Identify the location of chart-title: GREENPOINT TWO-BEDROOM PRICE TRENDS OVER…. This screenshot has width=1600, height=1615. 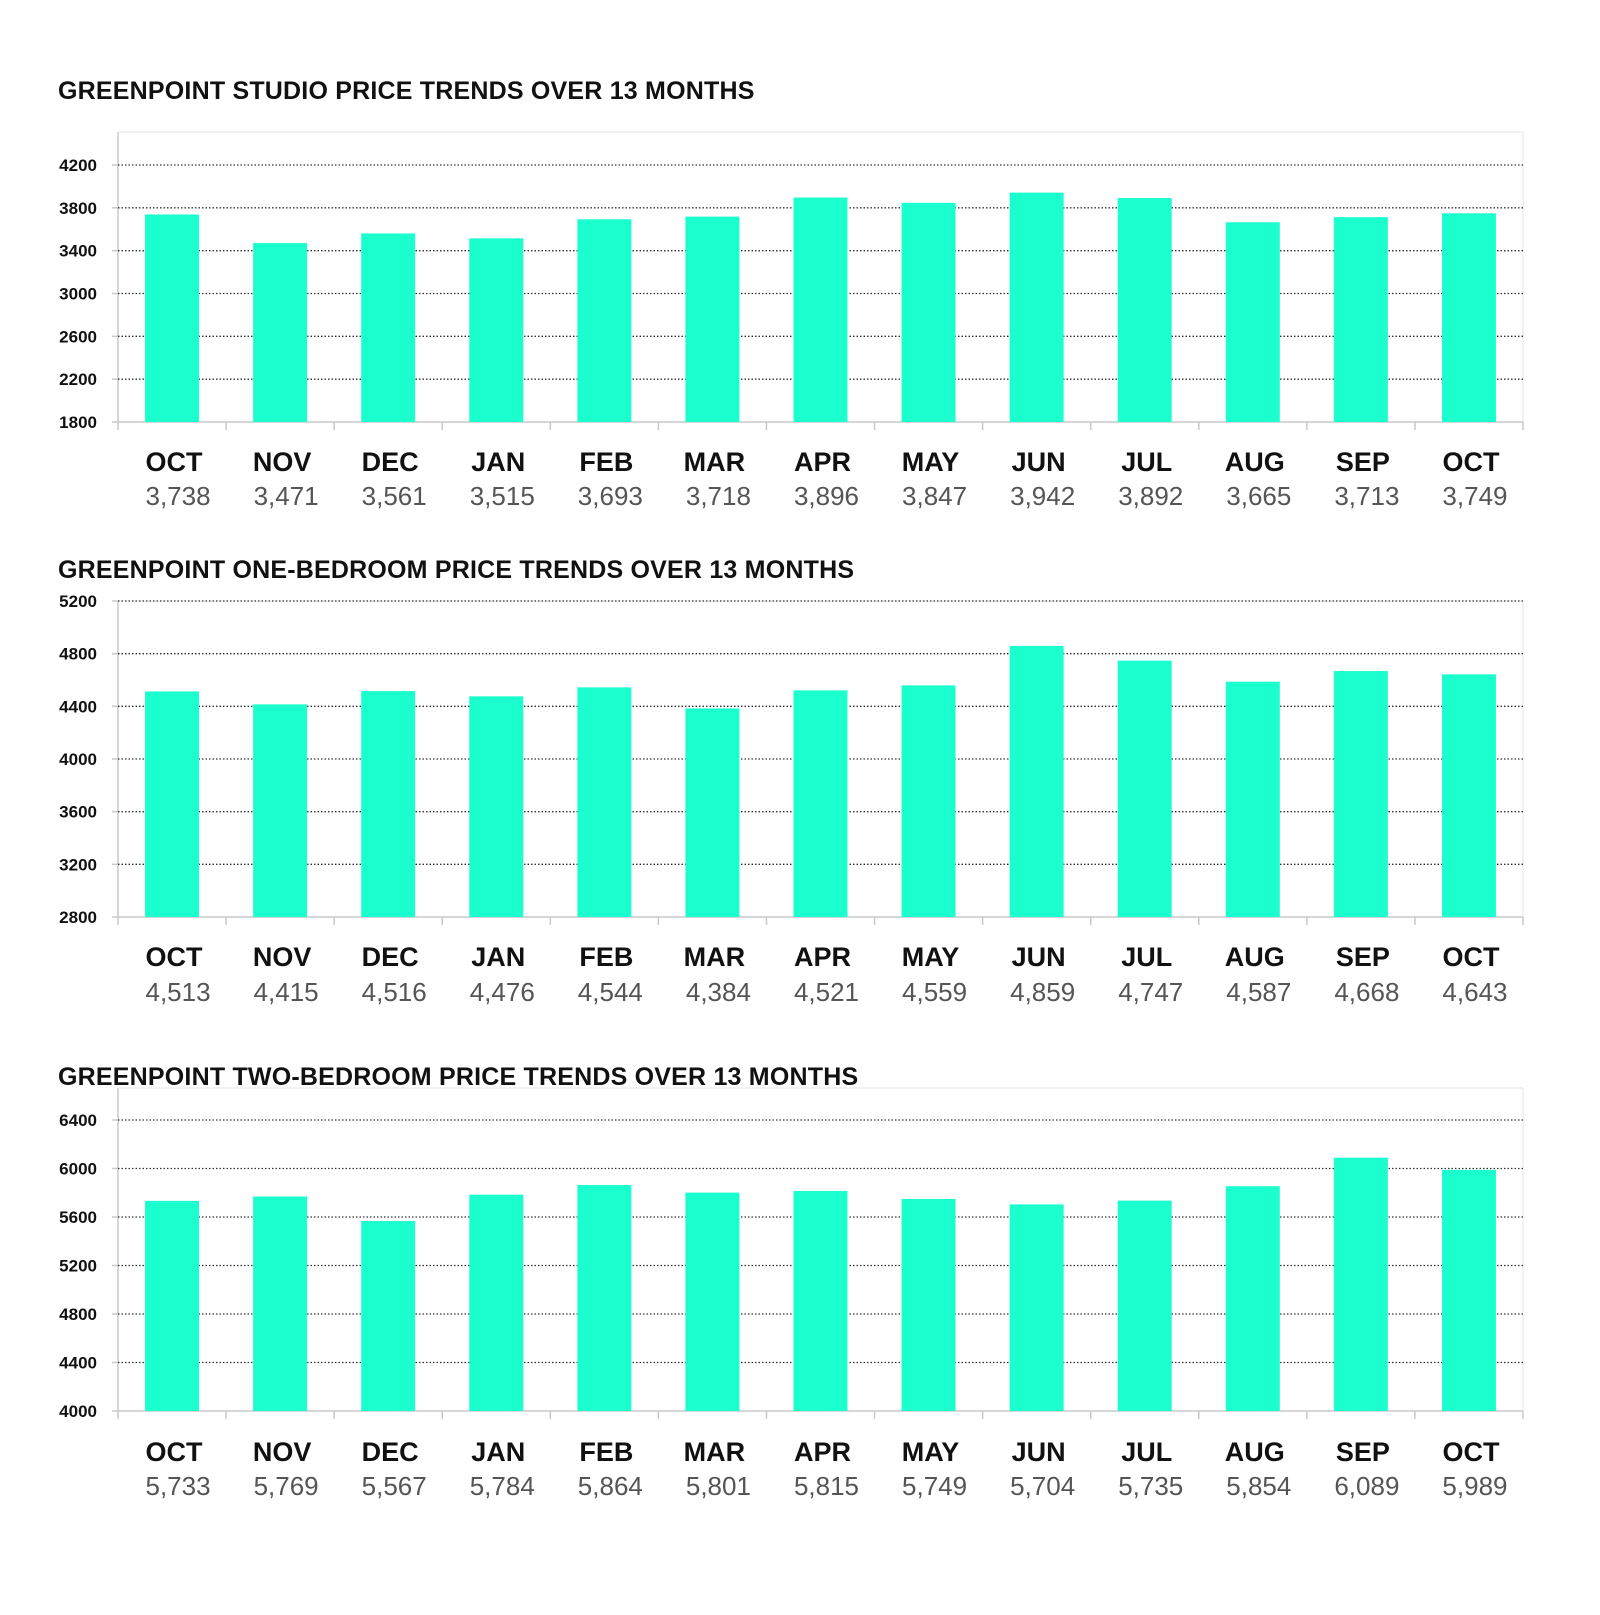
(458, 1077).